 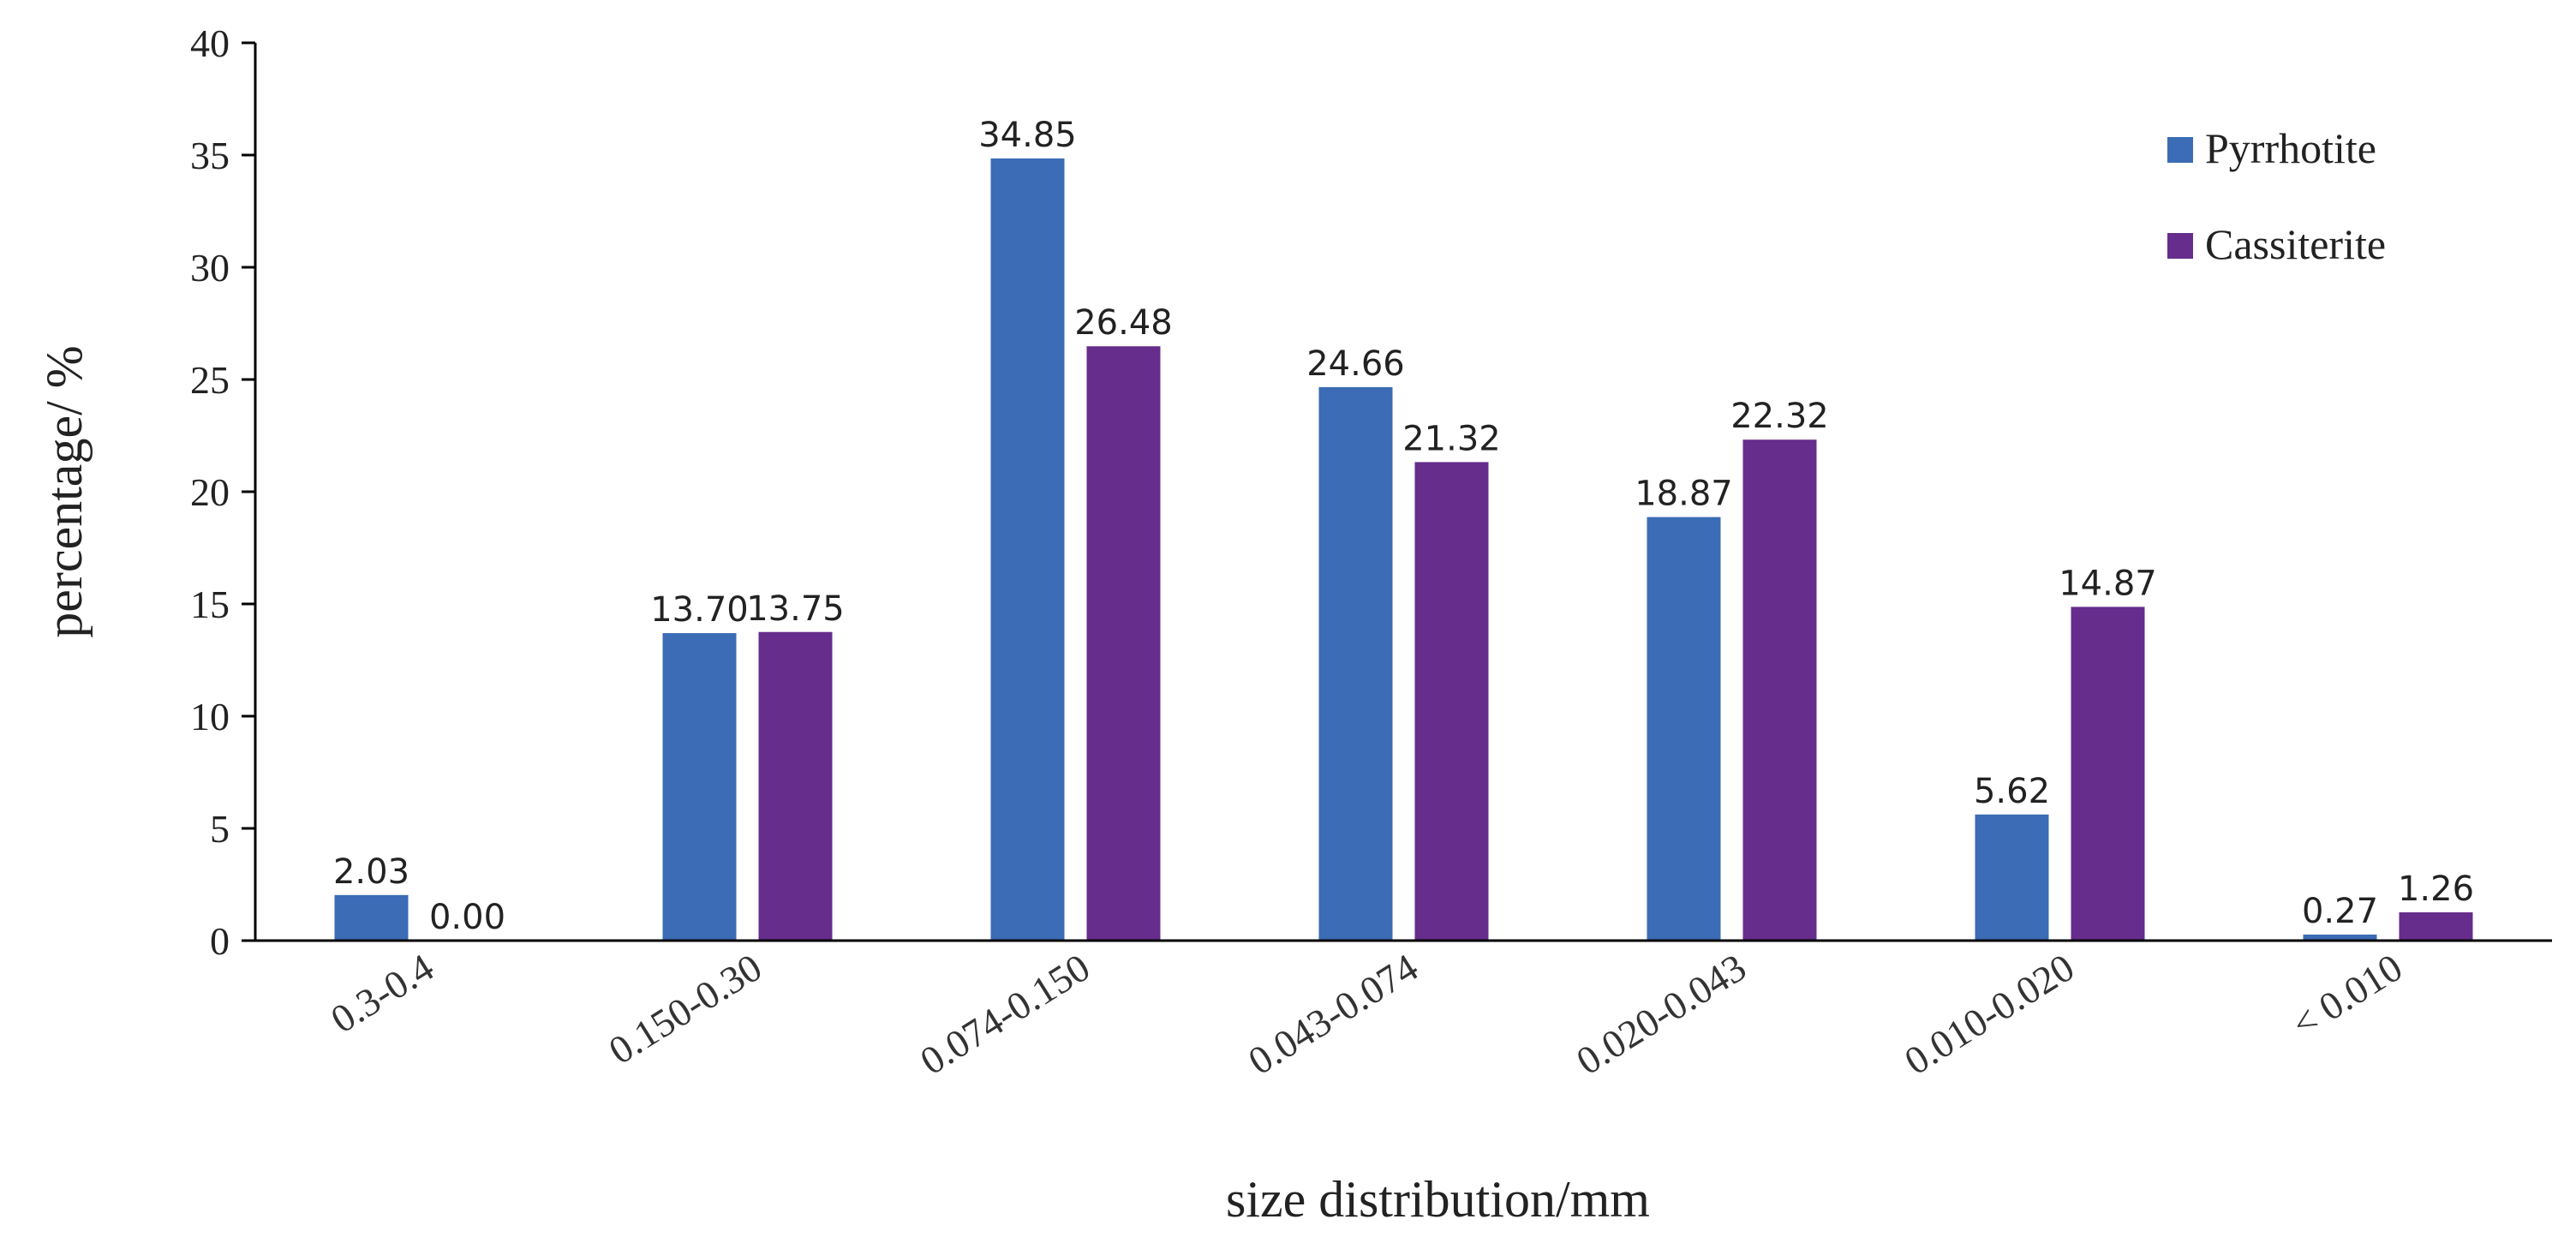 I want to click on data-label-cassiterite: 1.26, so click(x=2436, y=889).